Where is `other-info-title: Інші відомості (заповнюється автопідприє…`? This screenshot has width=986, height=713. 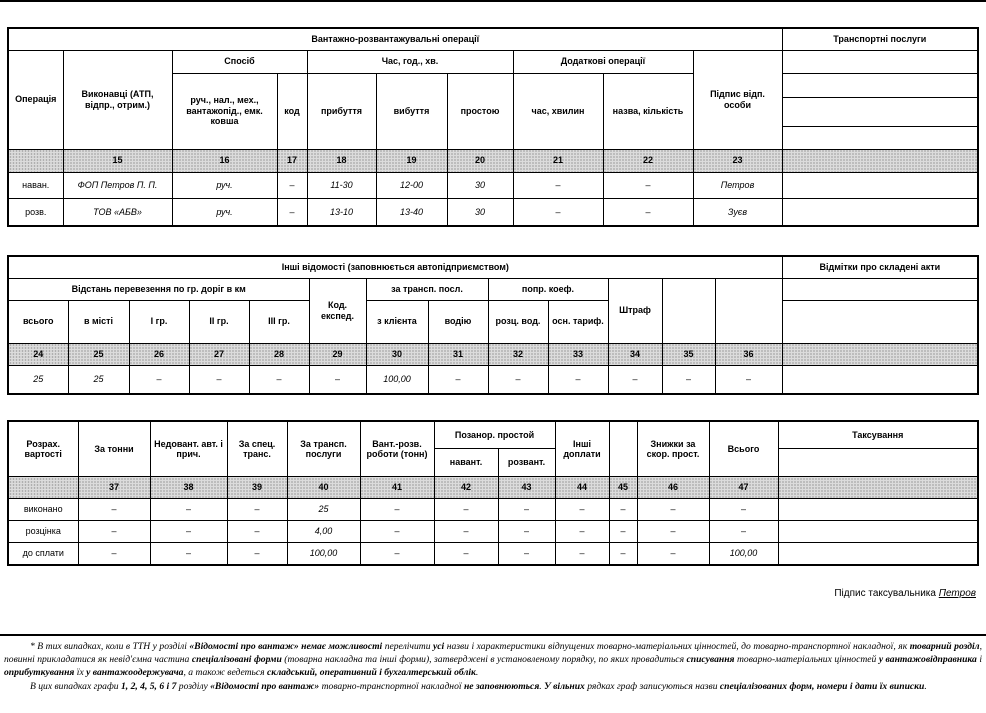
other-info-title: Інші відомості (заповнюється автопідприє… is located at coordinates (395, 267).